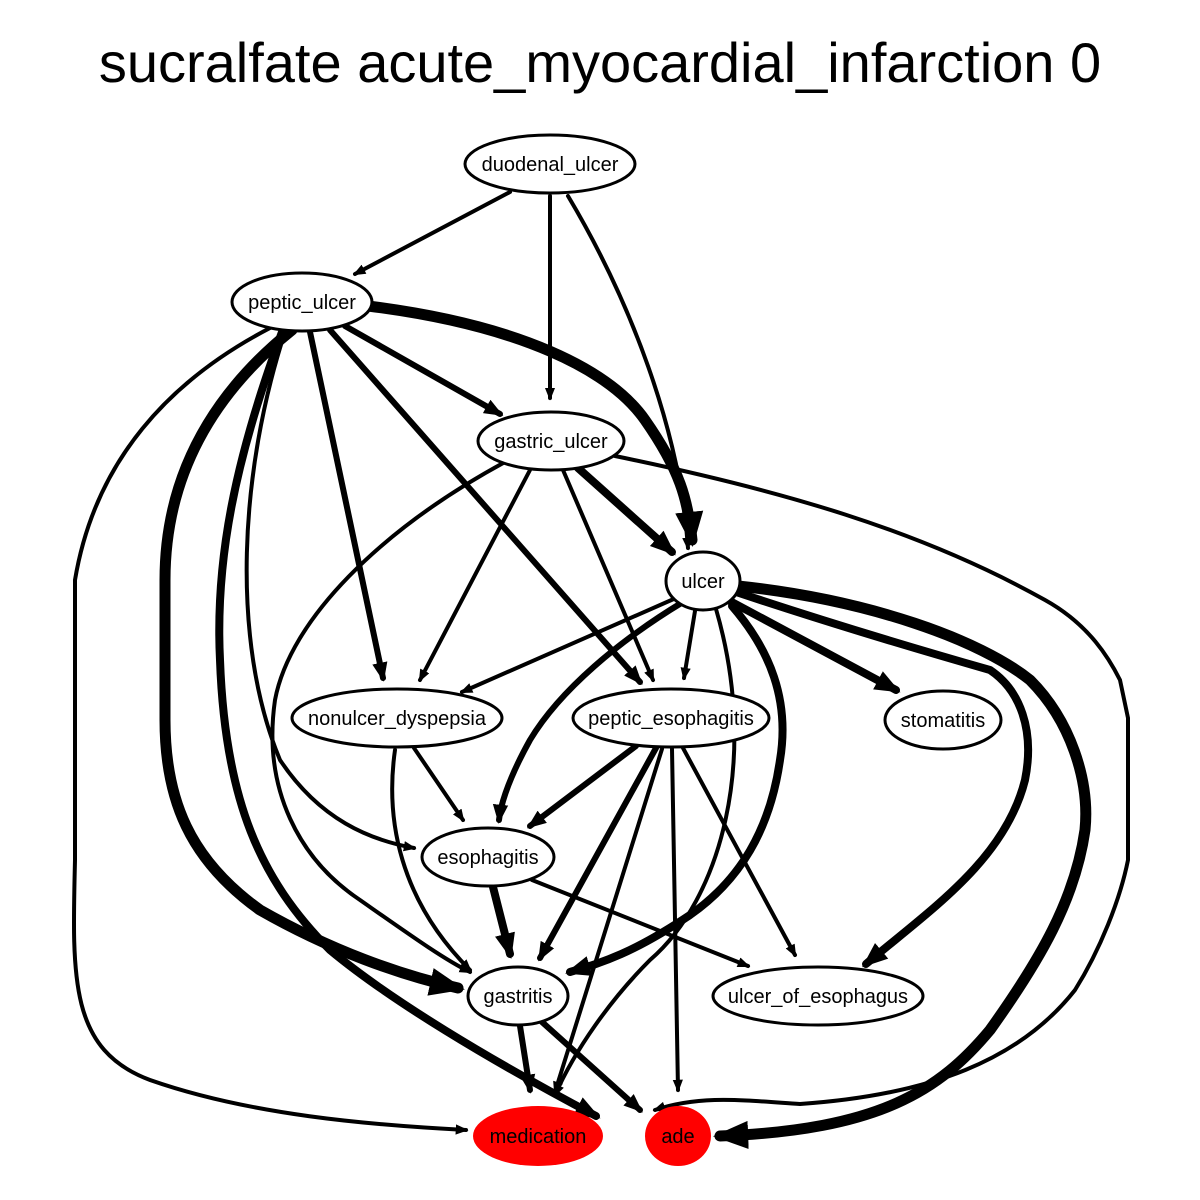  I want to click on edge-ulcer-to-esophagitis, so click(589, 711).